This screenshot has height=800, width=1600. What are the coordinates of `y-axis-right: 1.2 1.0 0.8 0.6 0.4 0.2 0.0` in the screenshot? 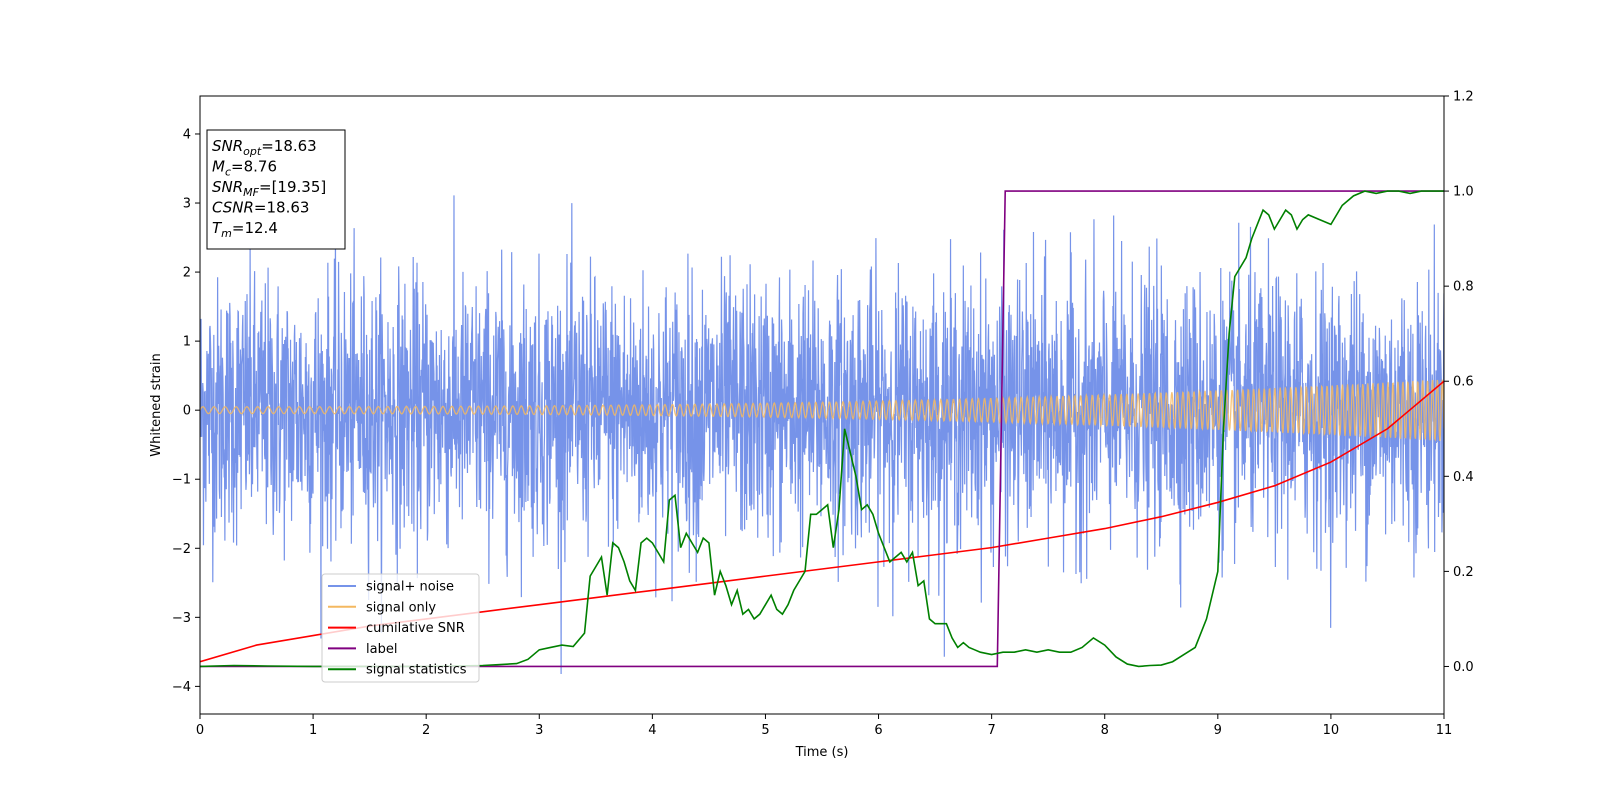 It's located at (1459, 382).